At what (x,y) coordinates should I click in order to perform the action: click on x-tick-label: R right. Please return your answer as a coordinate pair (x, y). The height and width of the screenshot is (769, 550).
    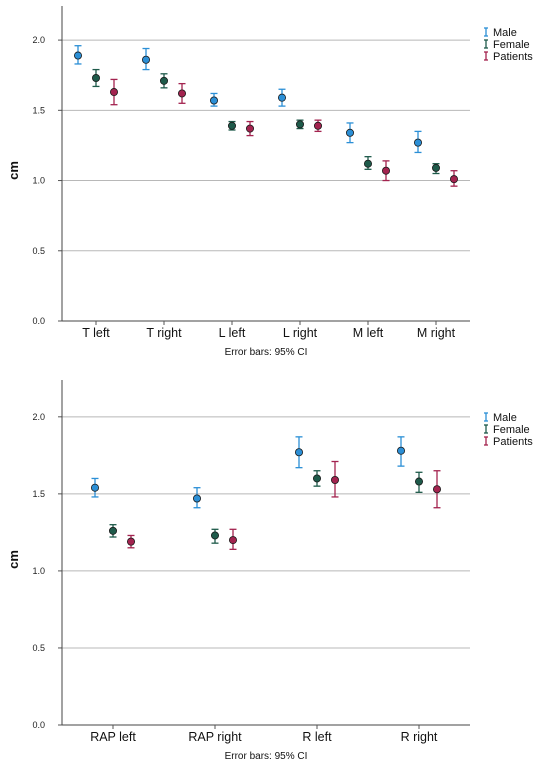
    Looking at the image, I should click on (419, 737).